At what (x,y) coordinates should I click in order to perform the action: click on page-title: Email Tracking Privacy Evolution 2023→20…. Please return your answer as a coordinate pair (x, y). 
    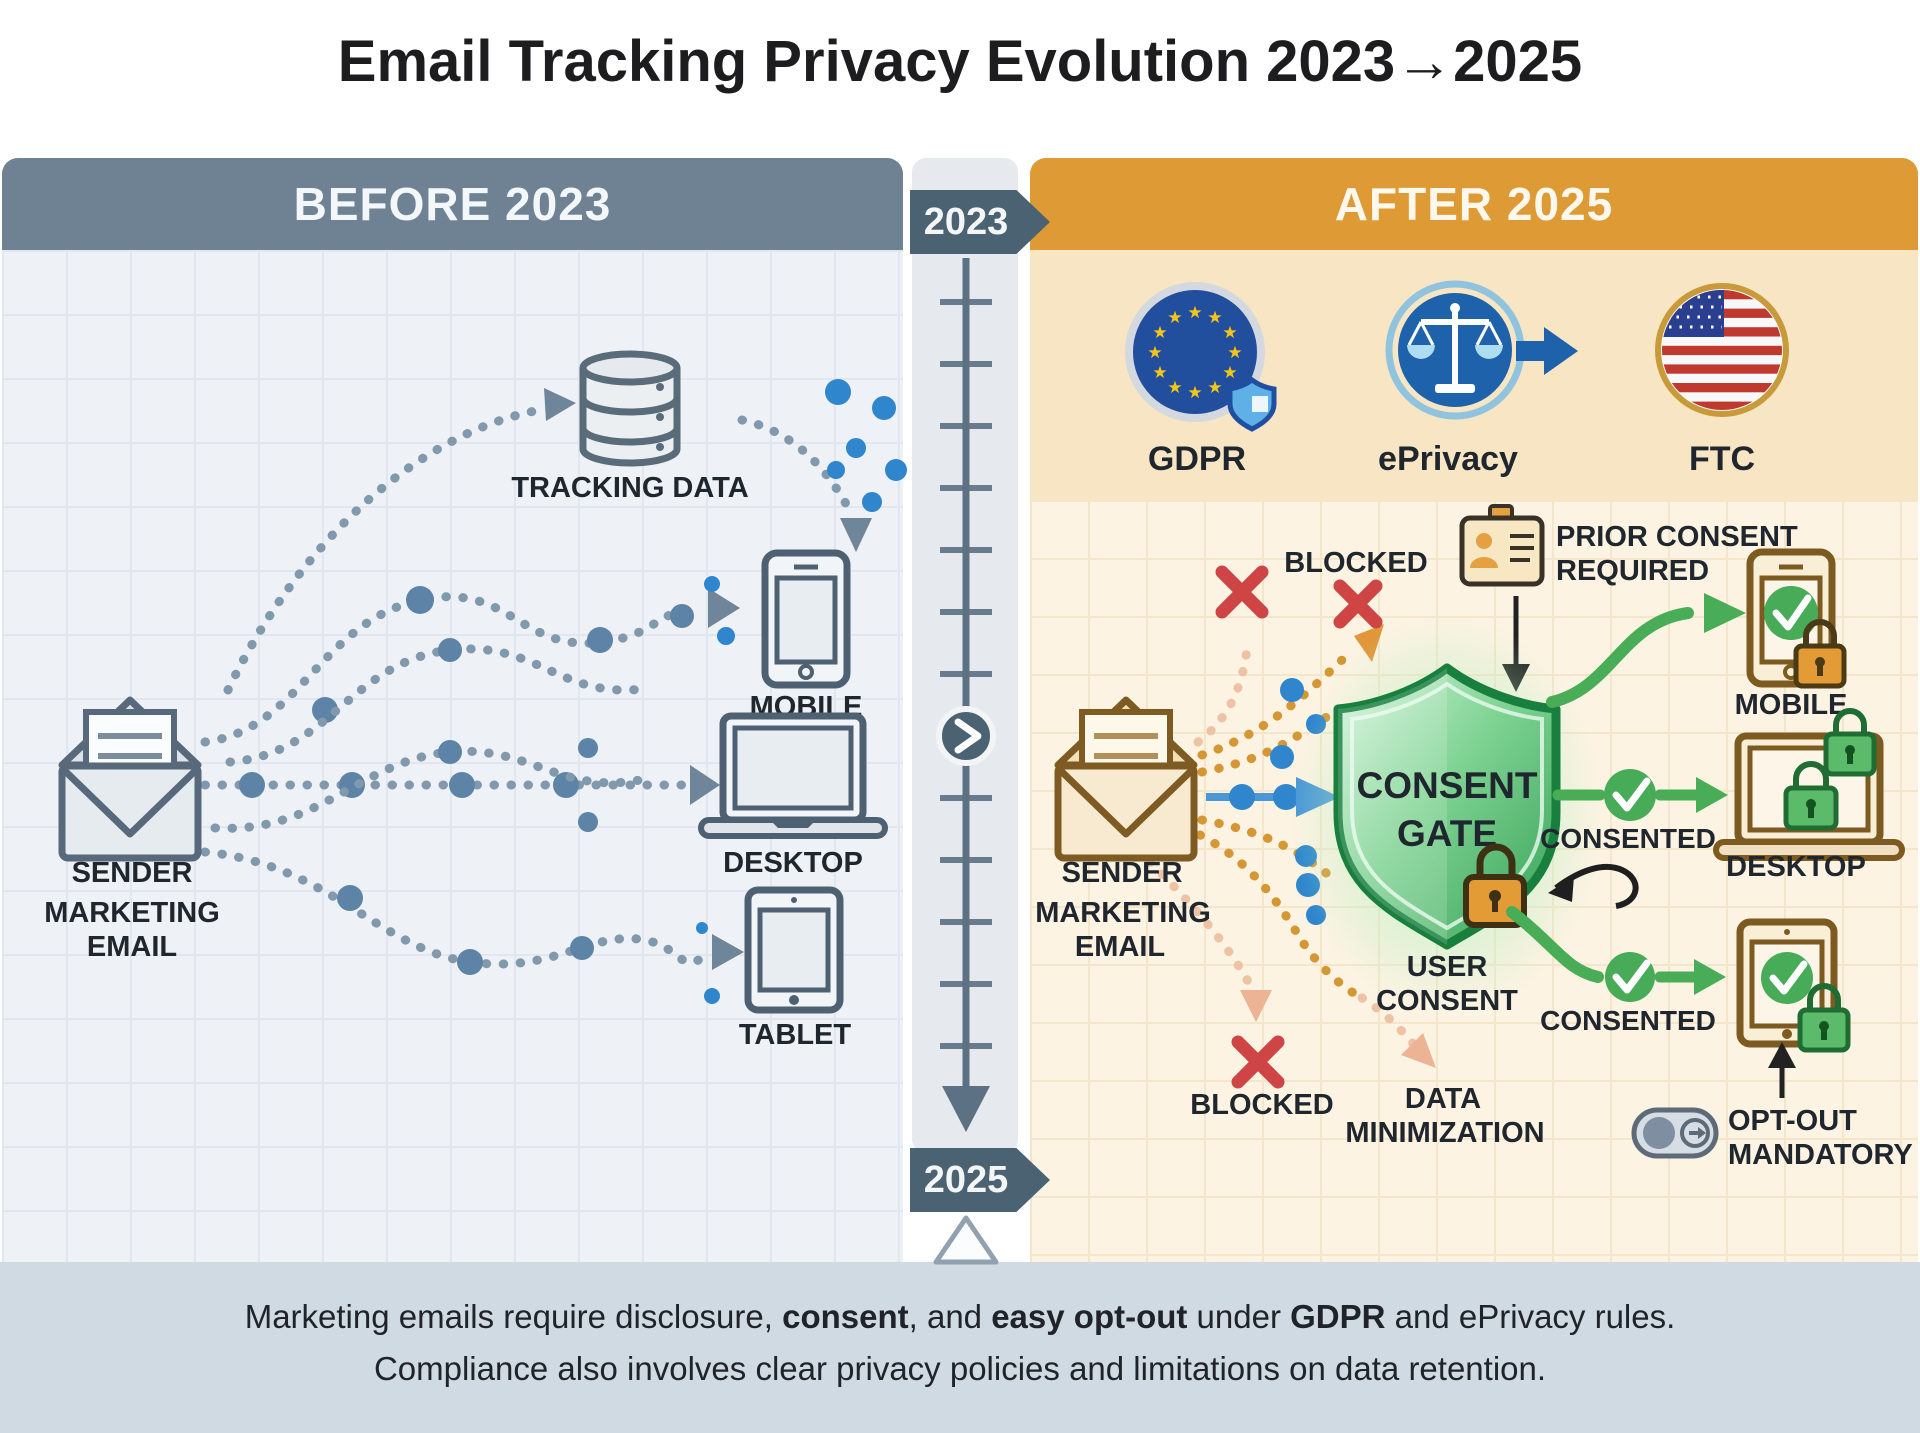
    Looking at the image, I should click on (960, 61).